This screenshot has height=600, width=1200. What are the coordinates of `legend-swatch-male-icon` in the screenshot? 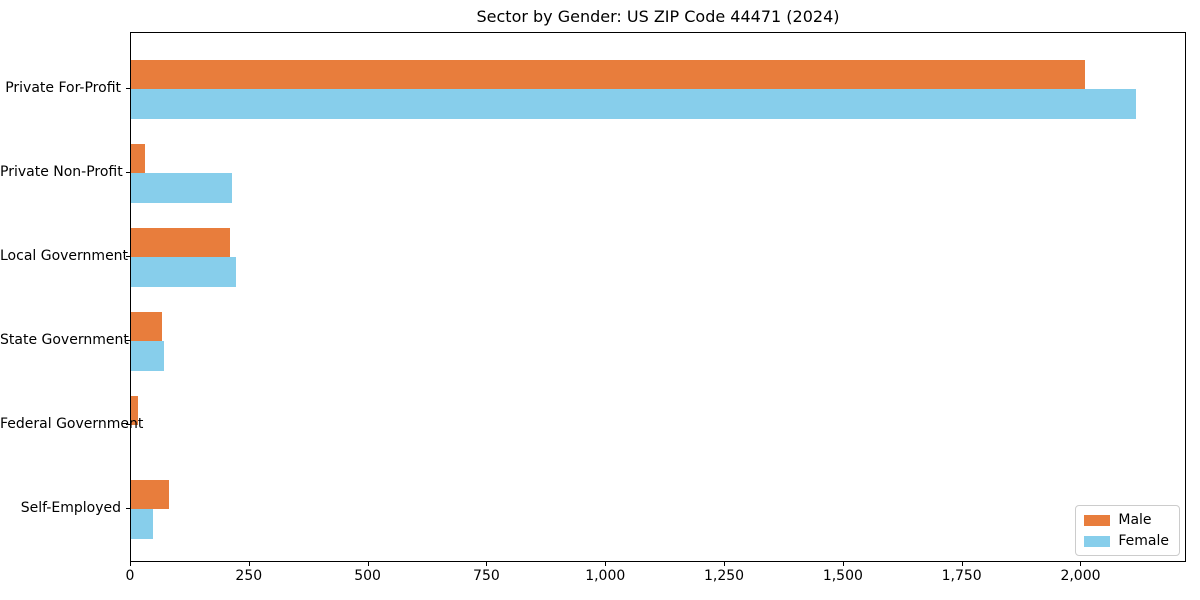 It's located at (1097, 520).